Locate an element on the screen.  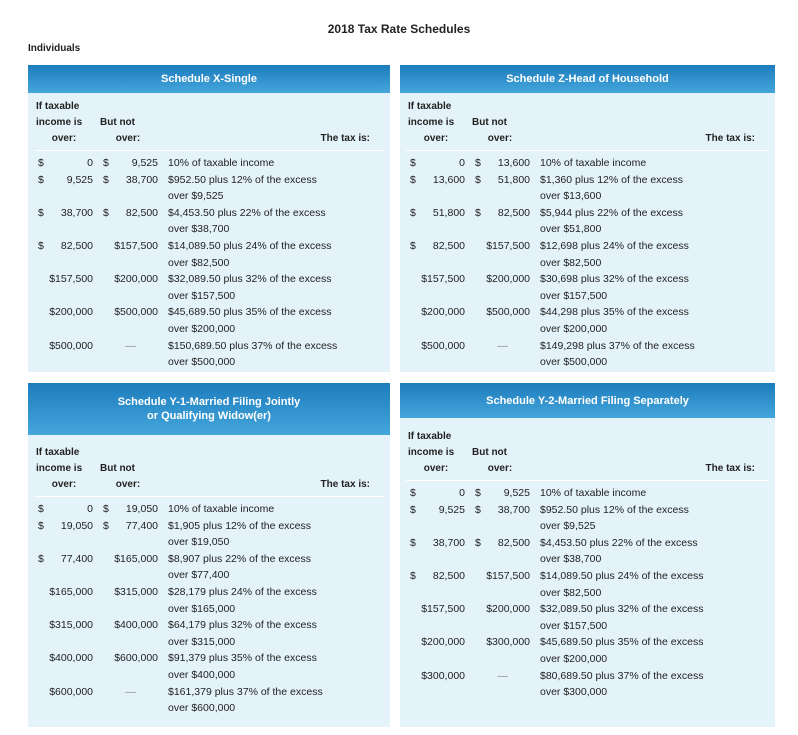
income-not-over: $400,000 is located at coordinates (136, 625).